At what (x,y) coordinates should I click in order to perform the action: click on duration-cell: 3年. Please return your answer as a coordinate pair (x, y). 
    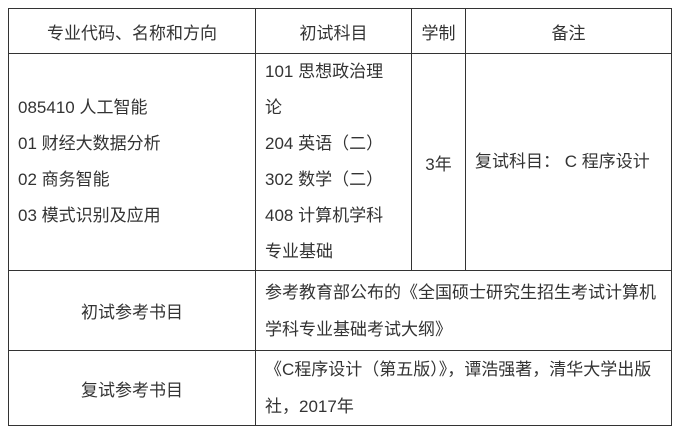
    Looking at the image, I should click on (438, 162).